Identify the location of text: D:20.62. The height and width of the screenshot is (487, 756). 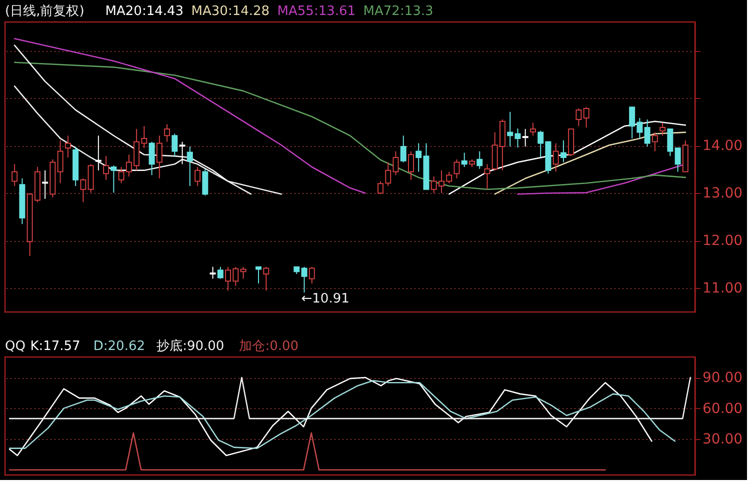
(119, 346).